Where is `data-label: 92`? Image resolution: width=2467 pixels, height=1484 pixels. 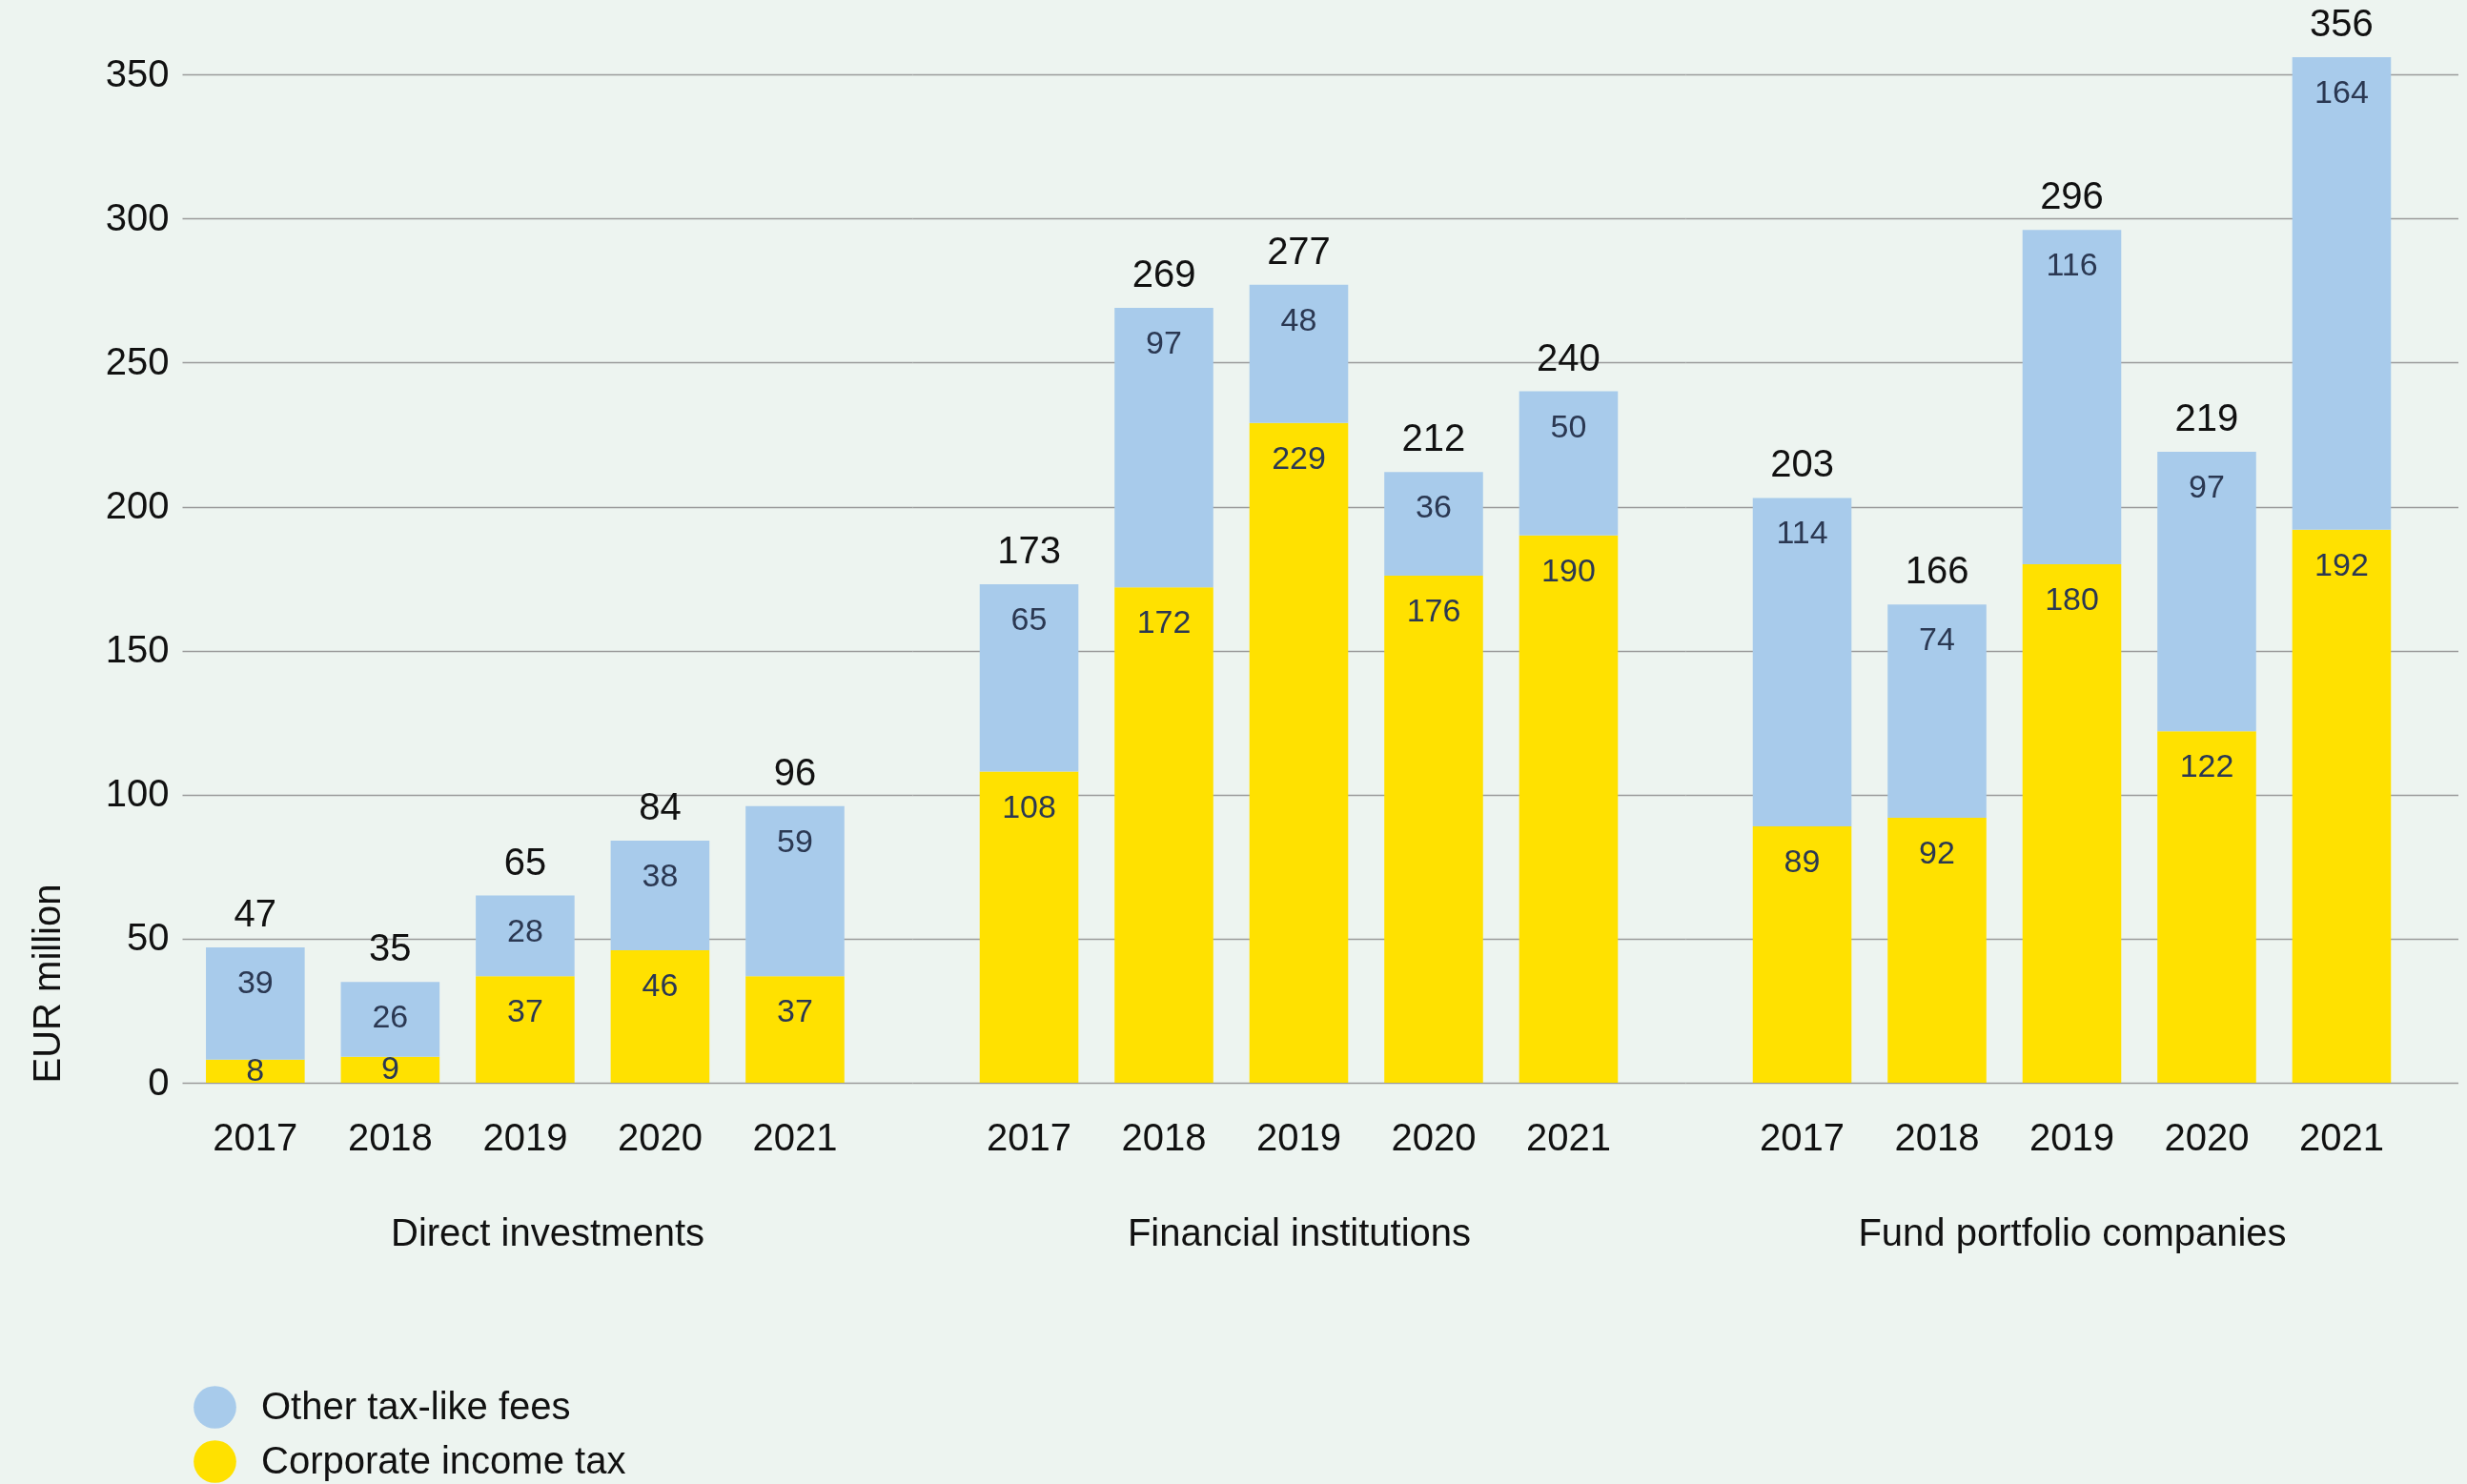 data-label: 92 is located at coordinates (1937, 852).